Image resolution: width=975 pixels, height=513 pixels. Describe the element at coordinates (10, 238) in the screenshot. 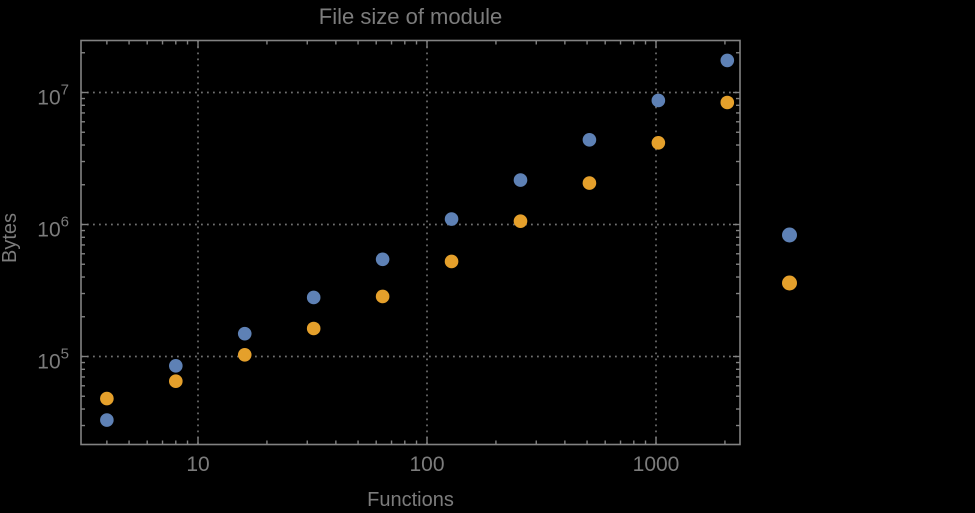

I see `y-axis-label: Bytes` at that location.